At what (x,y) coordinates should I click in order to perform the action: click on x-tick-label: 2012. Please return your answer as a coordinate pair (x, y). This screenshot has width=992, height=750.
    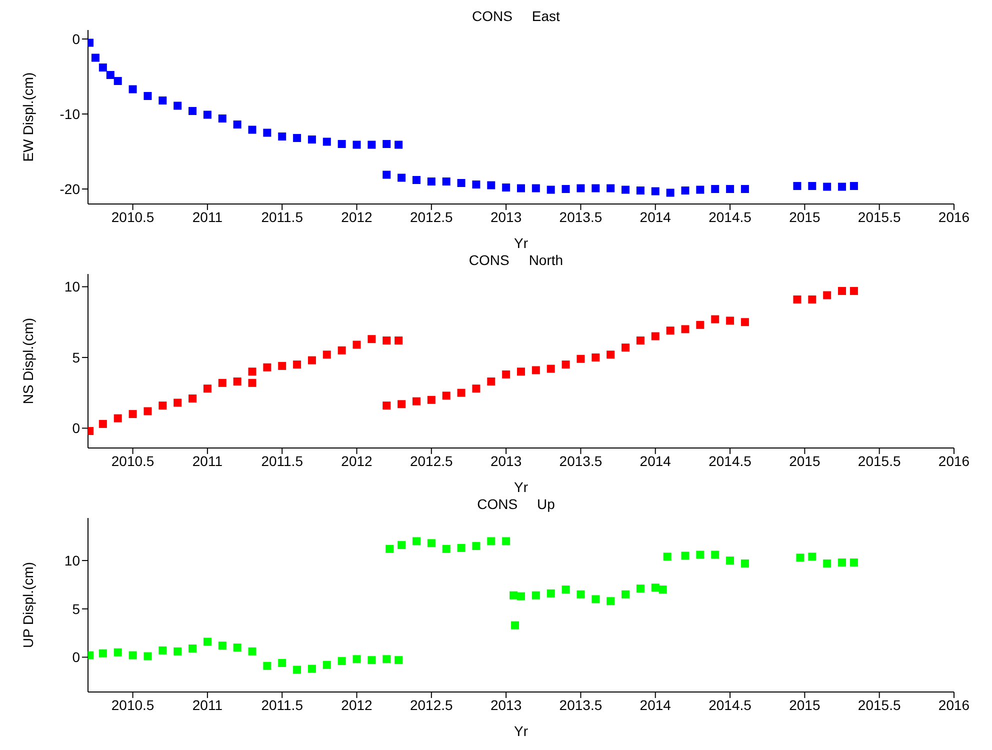
    Looking at the image, I should click on (357, 216).